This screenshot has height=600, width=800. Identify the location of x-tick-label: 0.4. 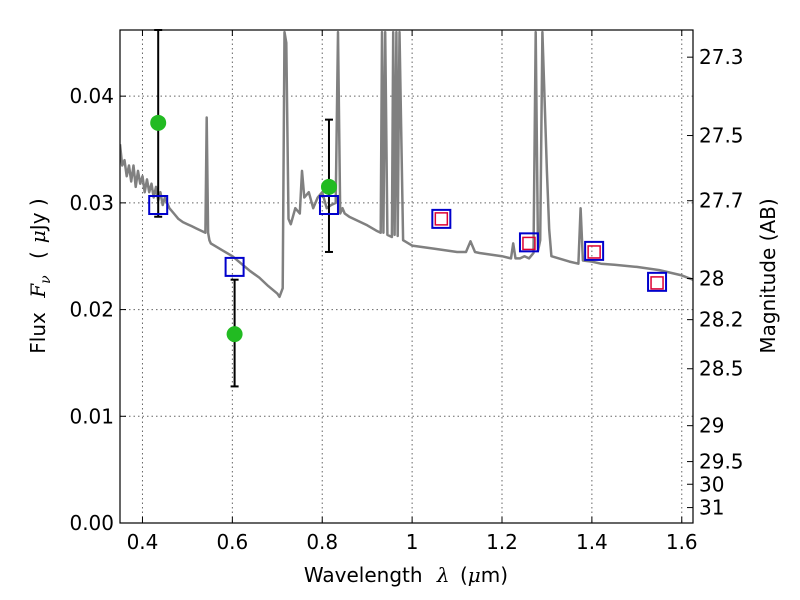
(143, 542).